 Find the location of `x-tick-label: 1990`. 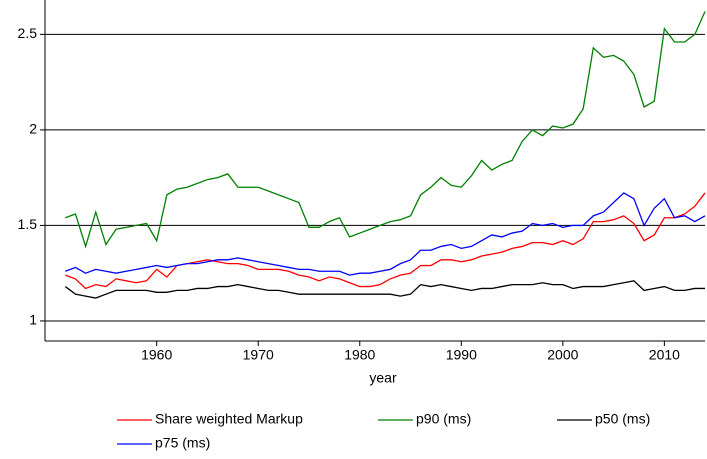

x-tick-label: 1990 is located at coordinates (461, 355).